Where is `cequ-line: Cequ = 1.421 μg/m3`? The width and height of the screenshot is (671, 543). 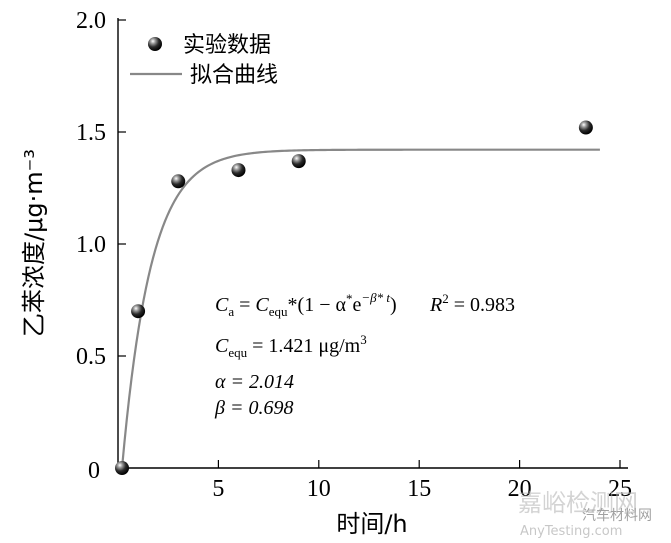
cequ-line: Cequ = 1.421 μg/m3 is located at coordinates (291, 346).